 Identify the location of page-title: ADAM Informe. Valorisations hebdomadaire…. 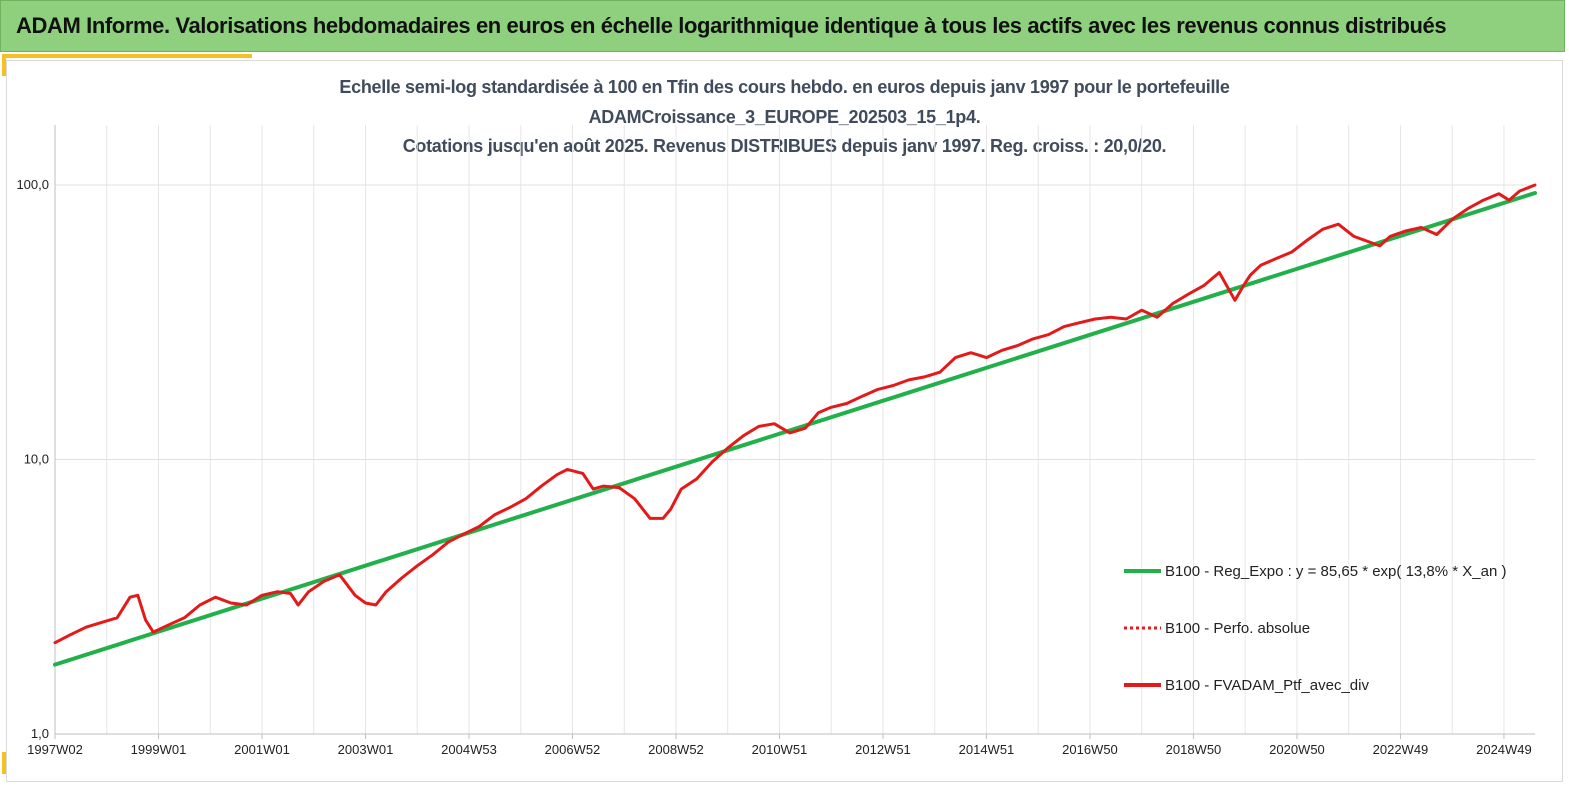
(731, 25).